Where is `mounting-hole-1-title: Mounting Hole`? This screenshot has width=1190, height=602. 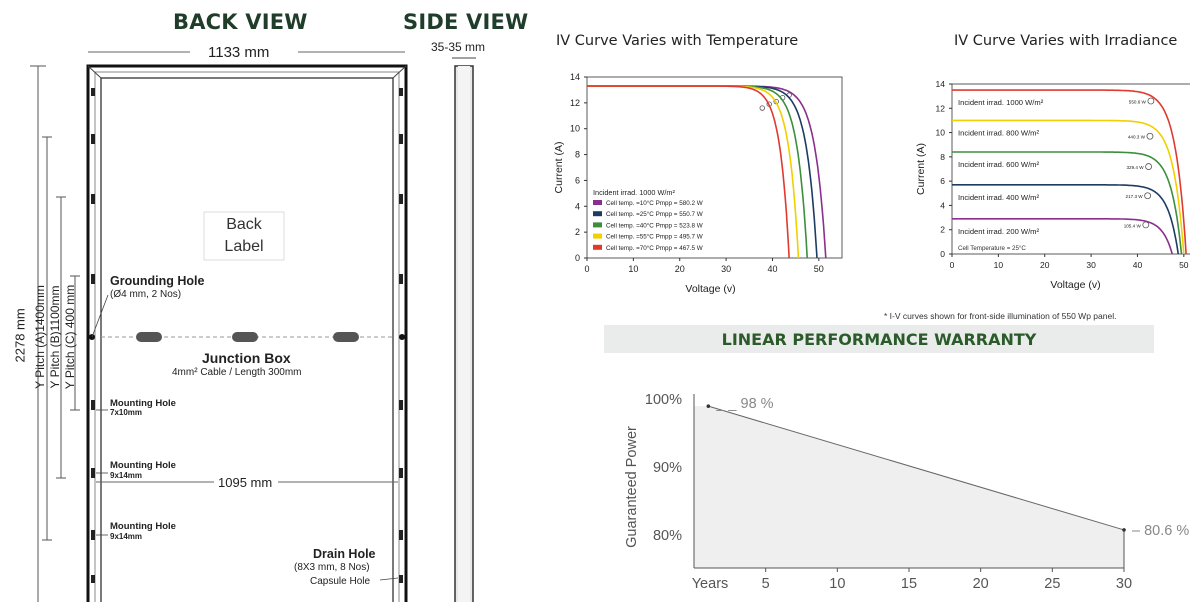 mounting-hole-1-title: Mounting Hole is located at coordinates (143, 403).